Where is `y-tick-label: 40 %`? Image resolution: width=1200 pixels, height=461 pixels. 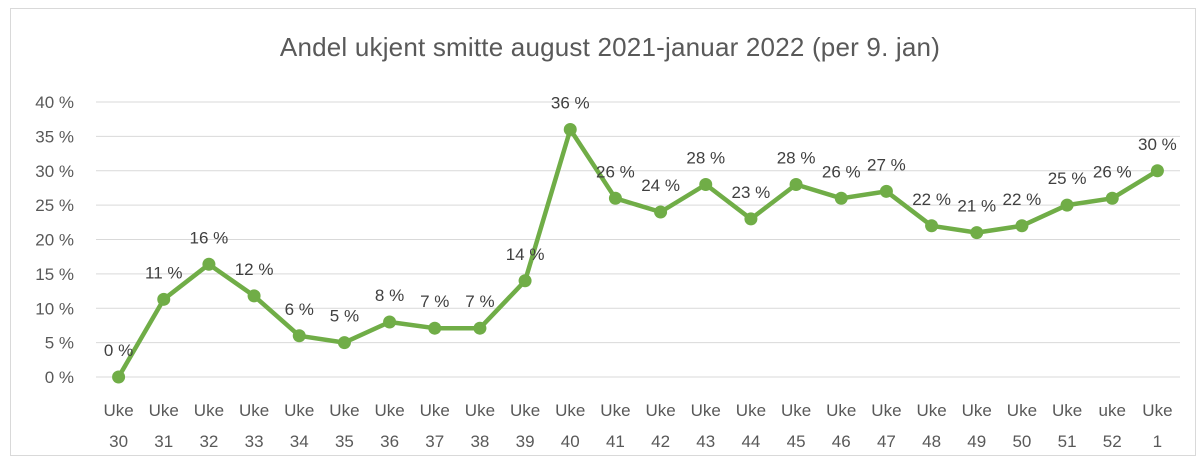
y-tick-label: 40 % is located at coordinates (54, 102).